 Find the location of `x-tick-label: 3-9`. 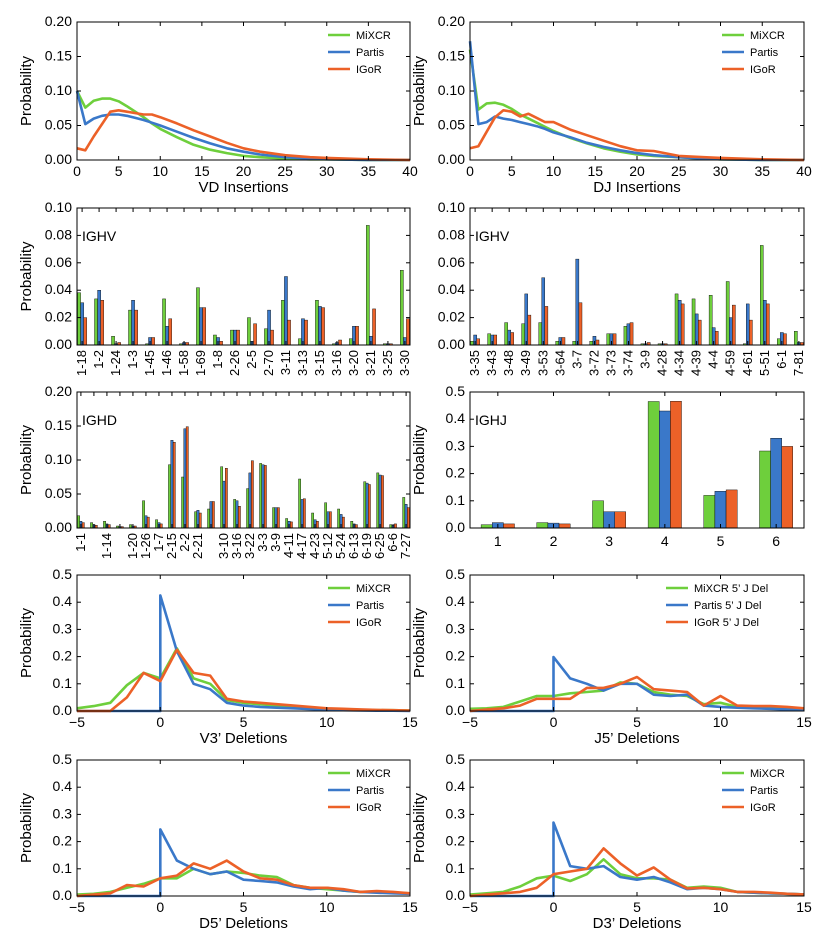

x-tick-label: 3-9 is located at coordinates (275, 542).